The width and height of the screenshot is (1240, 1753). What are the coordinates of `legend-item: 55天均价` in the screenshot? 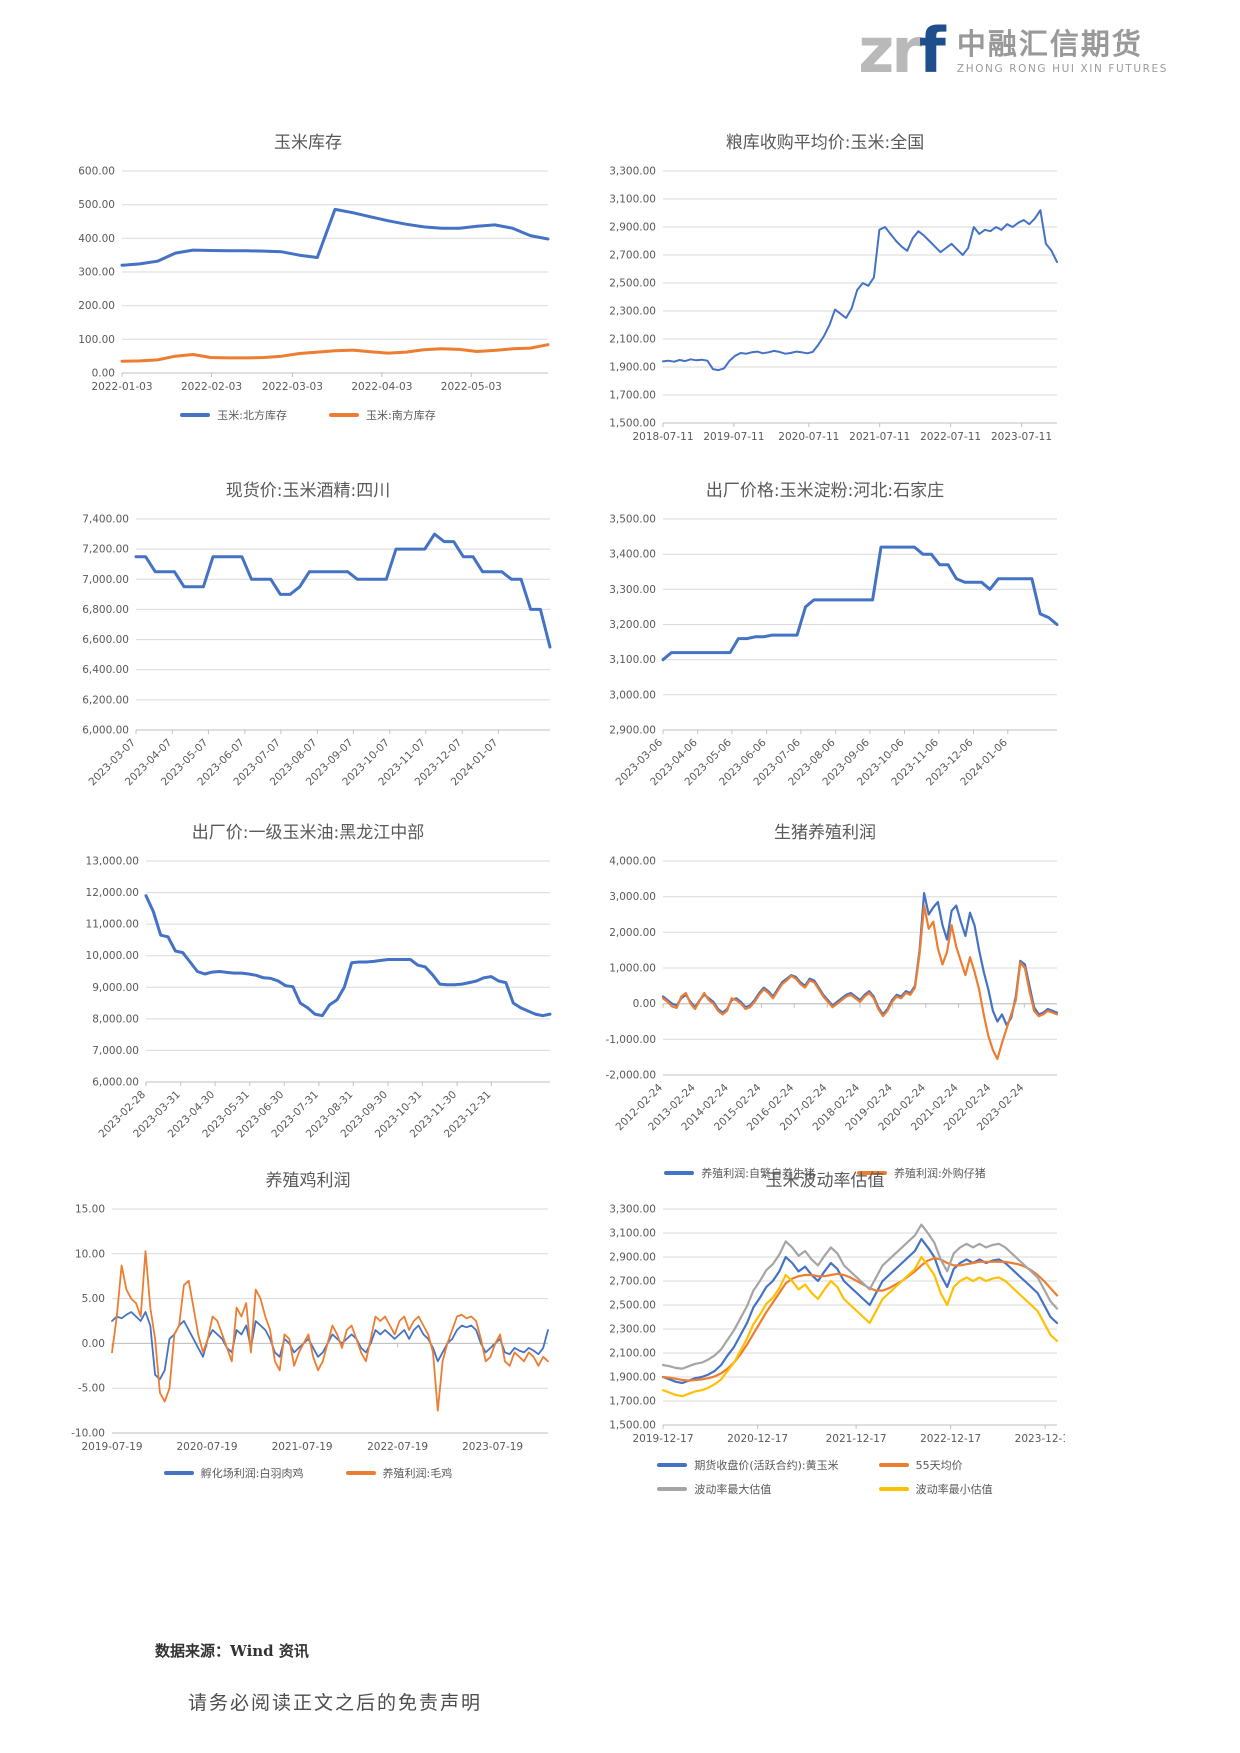 It's located at (935, 1465).